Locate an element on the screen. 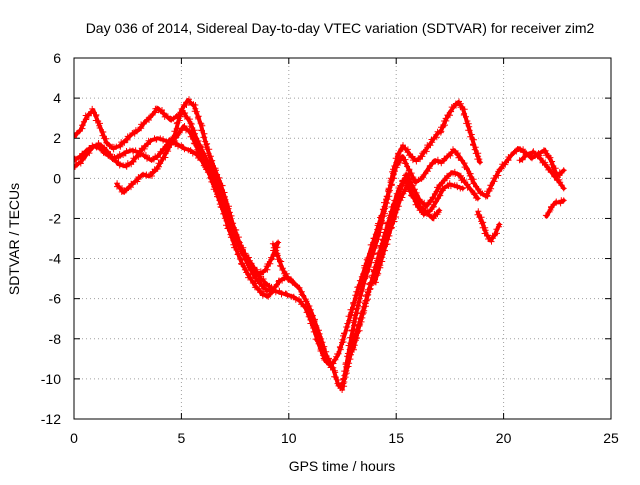 This screenshot has width=640, height=485. y-tick-label: 0 is located at coordinates (57, 178).